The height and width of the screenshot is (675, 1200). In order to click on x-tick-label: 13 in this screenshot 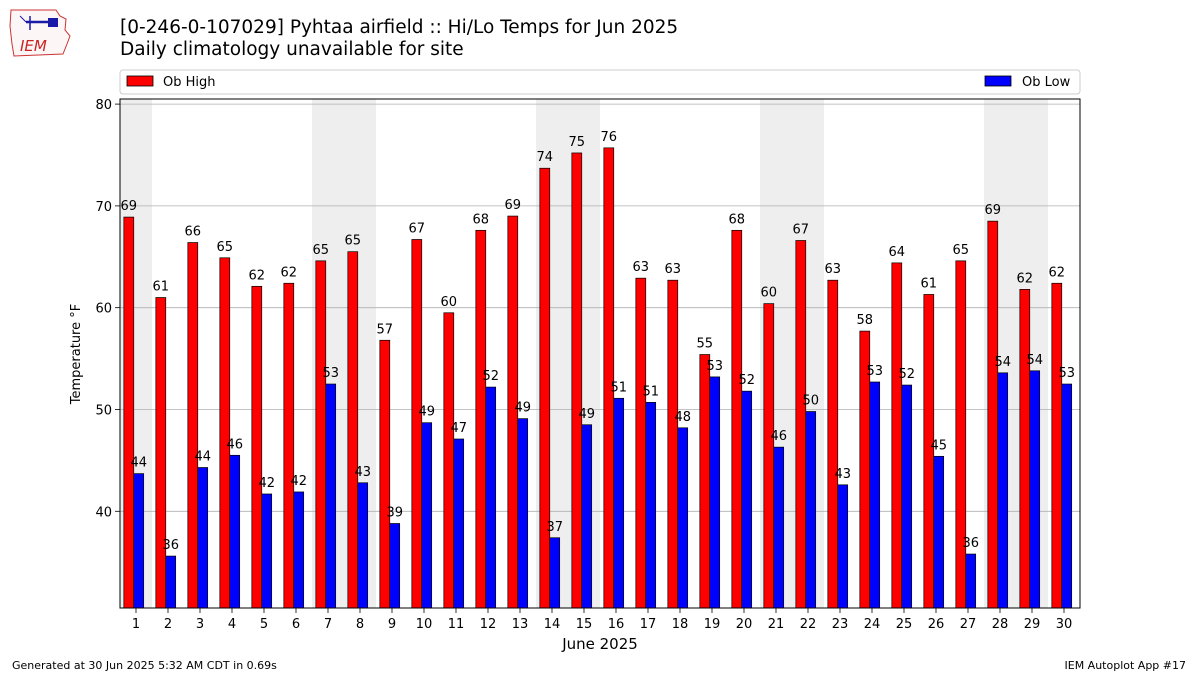, I will do `click(520, 624)`.